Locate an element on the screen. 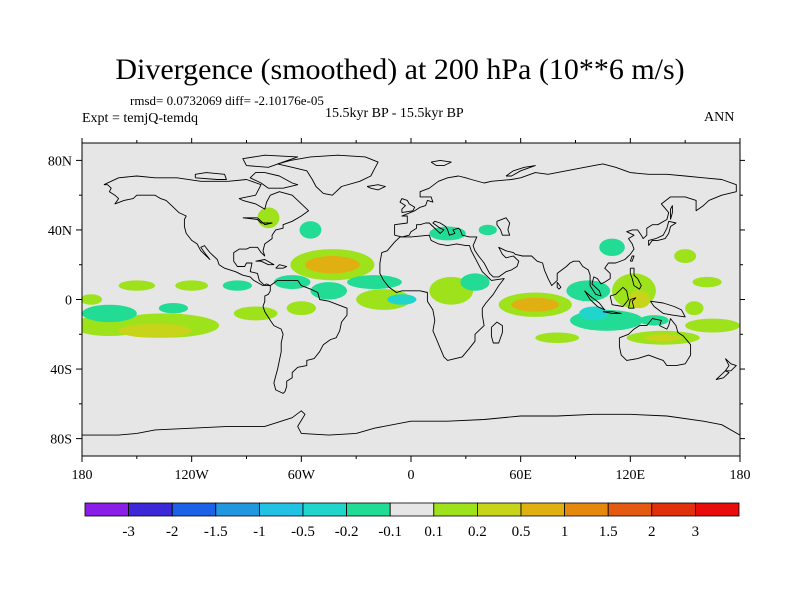 This screenshot has width=800, height=600. colorbar-label: -0.5 is located at coordinates (303, 532).